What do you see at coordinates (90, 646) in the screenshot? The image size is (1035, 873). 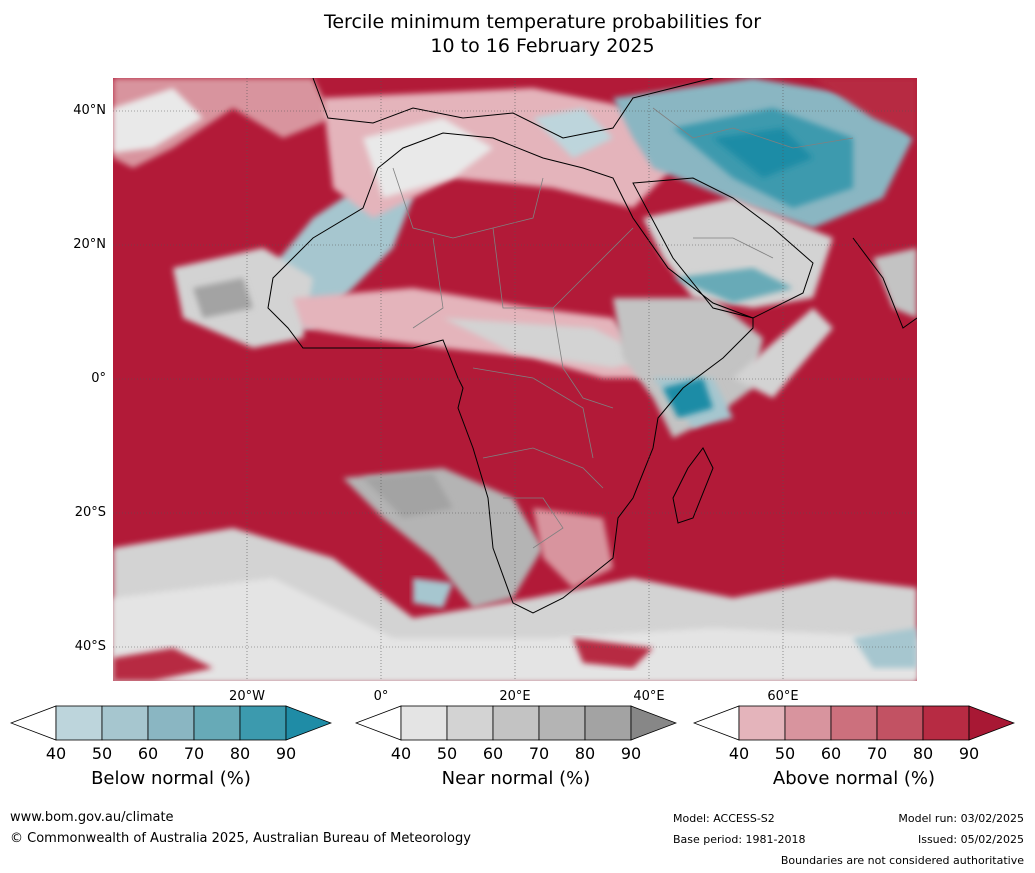 I see `lat-label: 40°S` at bounding box center [90, 646].